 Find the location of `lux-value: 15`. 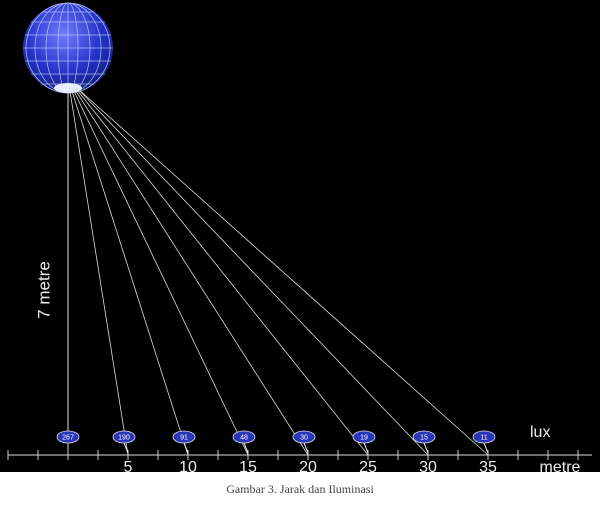

lux-value: 15 is located at coordinates (424, 437).